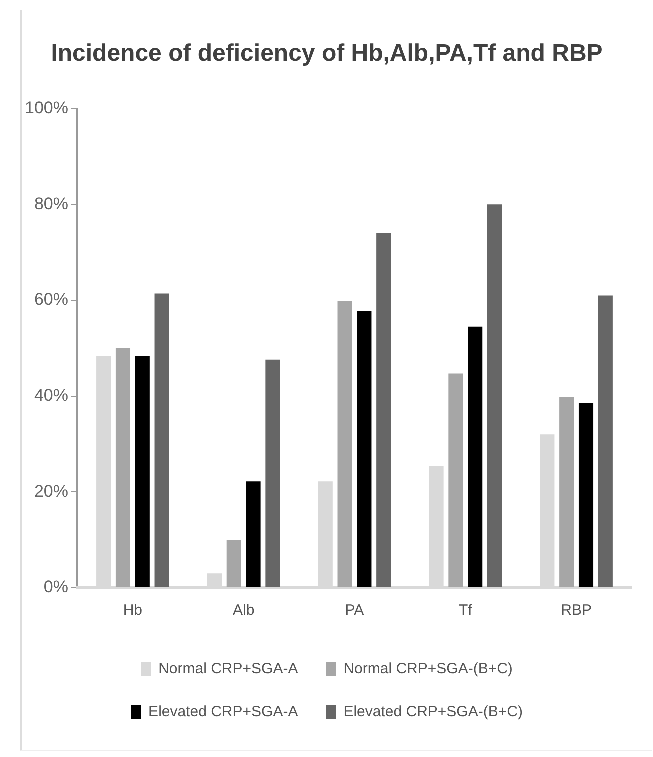  Describe the element at coordinates (223, 712) in the screenshot. I see `legend-label: Elevated CRP+SGA-A` at that location.